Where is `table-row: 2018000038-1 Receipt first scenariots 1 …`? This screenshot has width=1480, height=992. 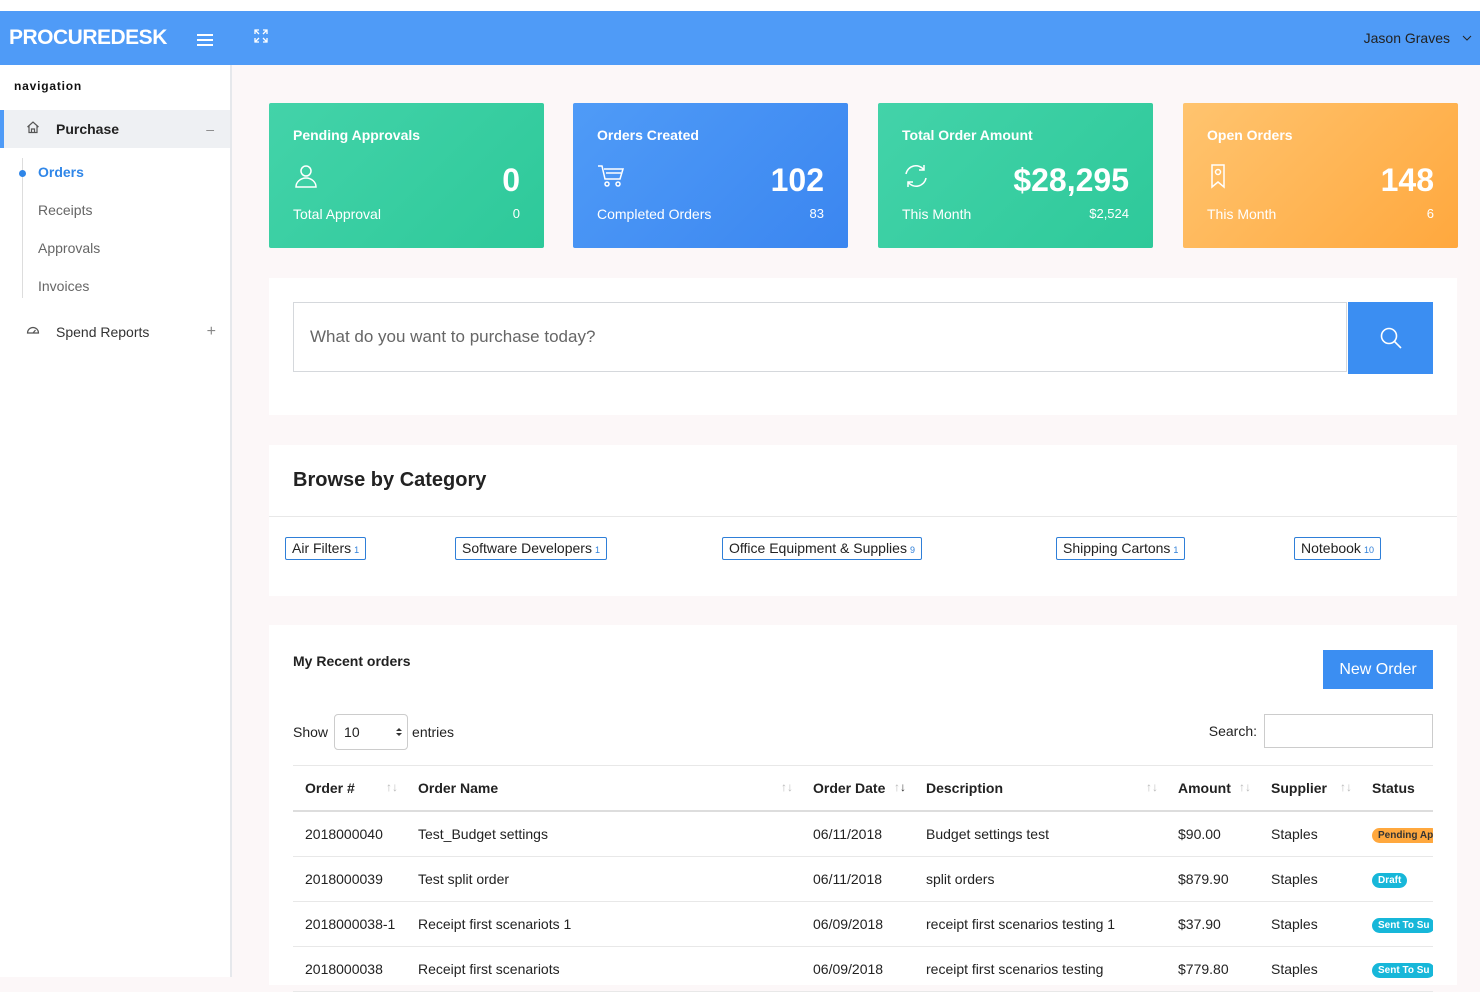
table-row: 2018000038-1 Receipt first scenariots 1 … is located at coordinates (863, 924).